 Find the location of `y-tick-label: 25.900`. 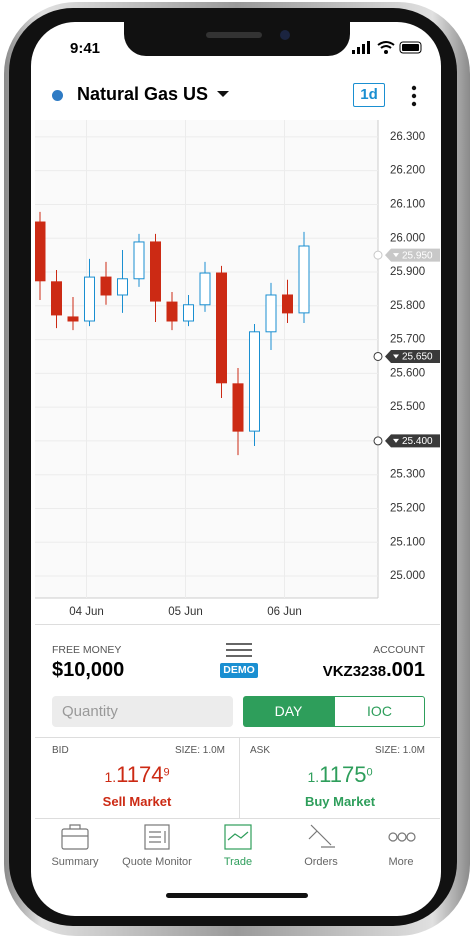

y-tick-label: 25.900 is located at coordinates (407, 272).